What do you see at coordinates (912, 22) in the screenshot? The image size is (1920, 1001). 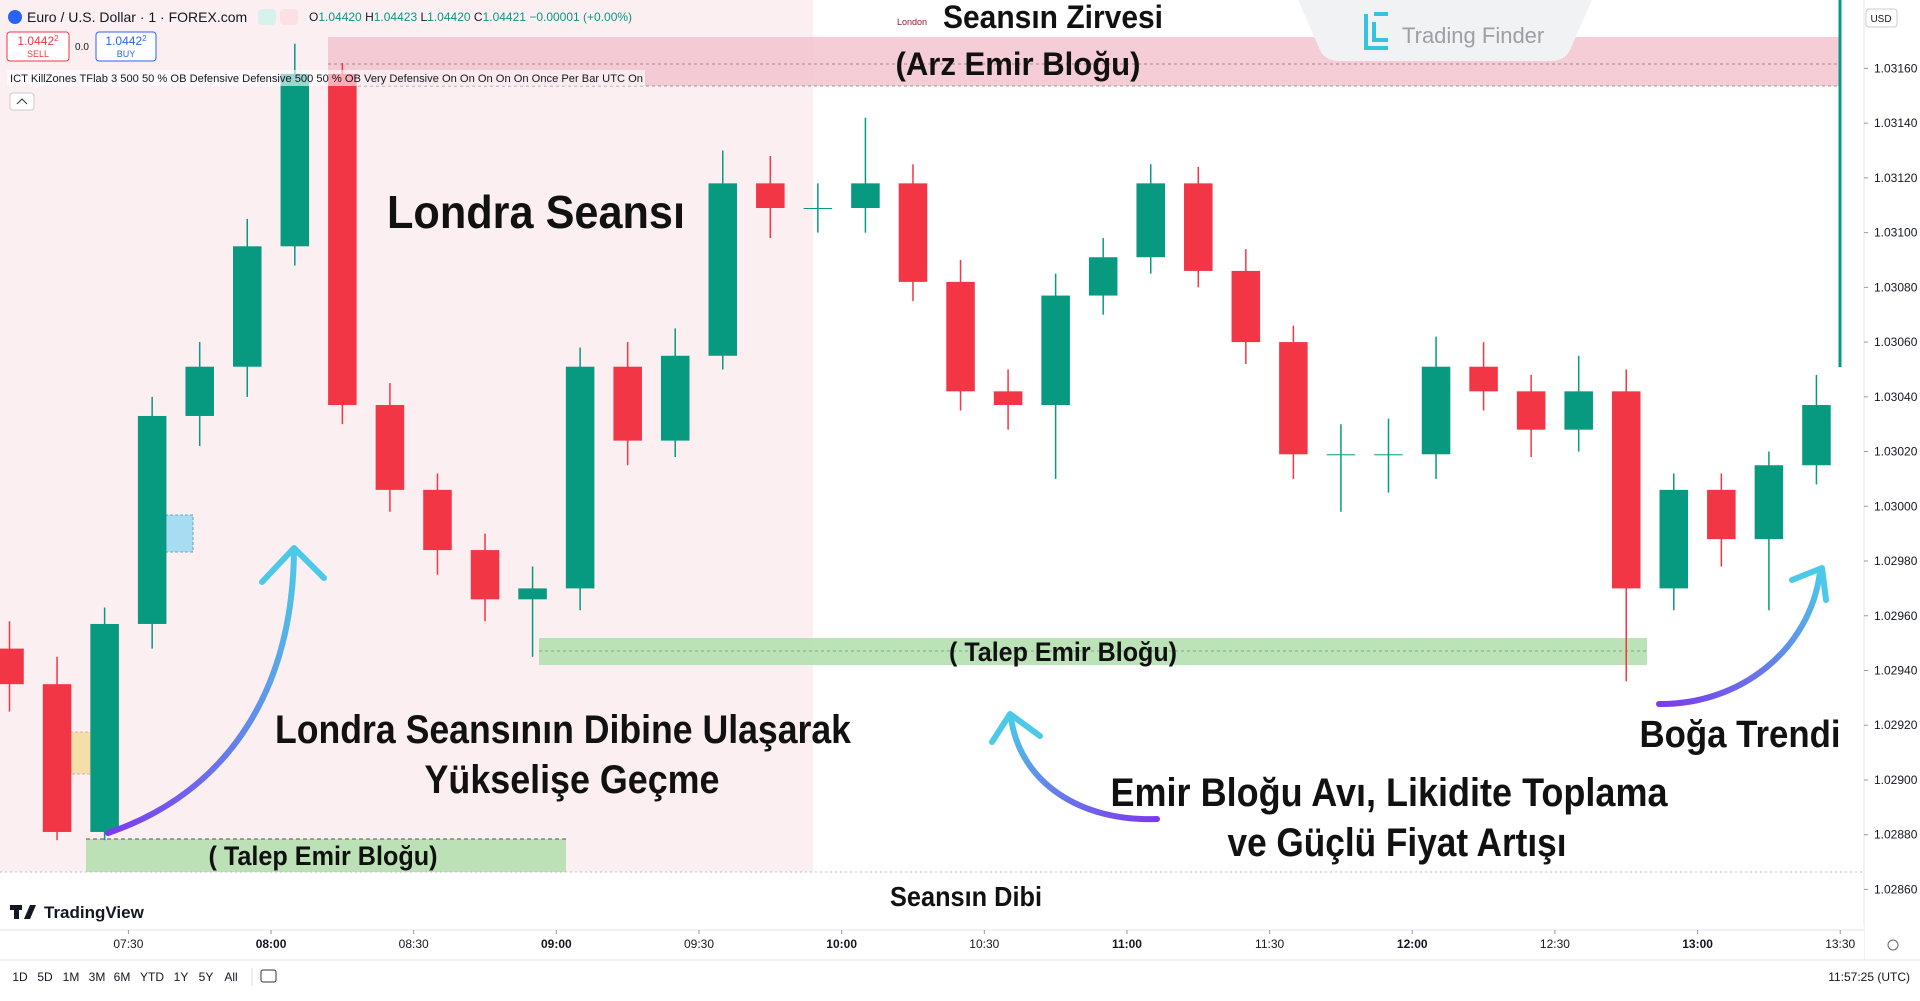 I see `session-tag: London` at bounding box center [912, 22].